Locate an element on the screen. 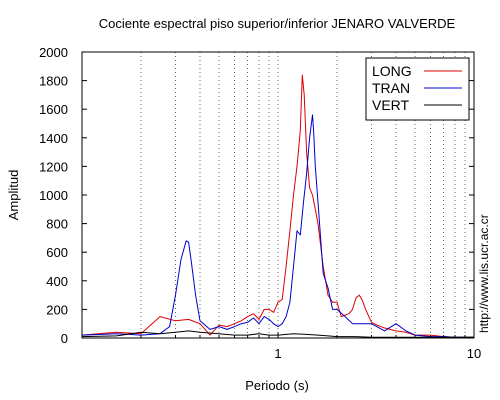  legend-box is located at coordinates (417, 89).